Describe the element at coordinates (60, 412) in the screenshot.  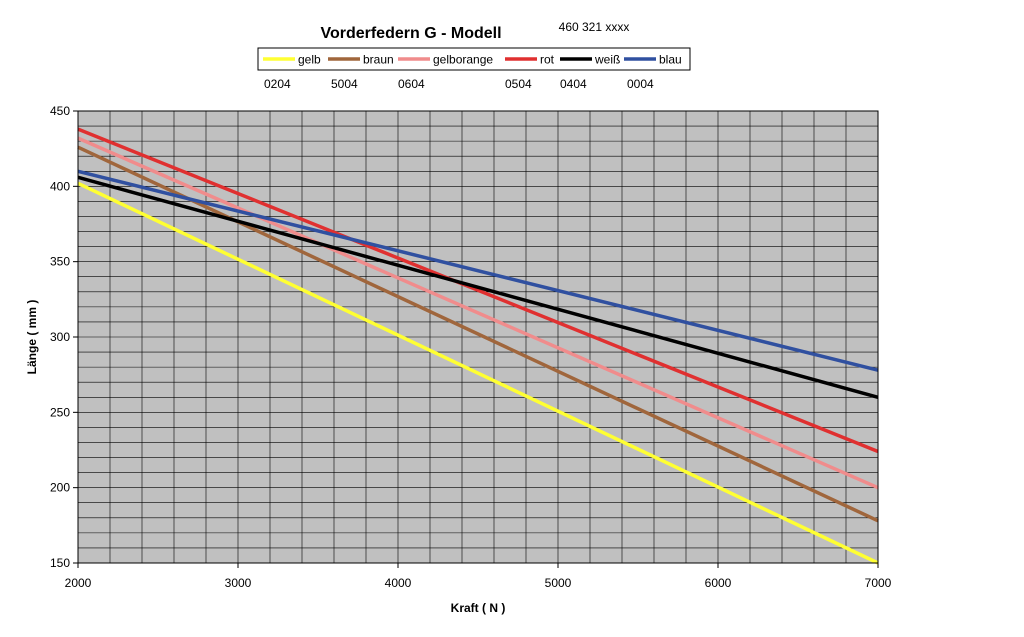
I see `y-tick-label: 250` at that location.